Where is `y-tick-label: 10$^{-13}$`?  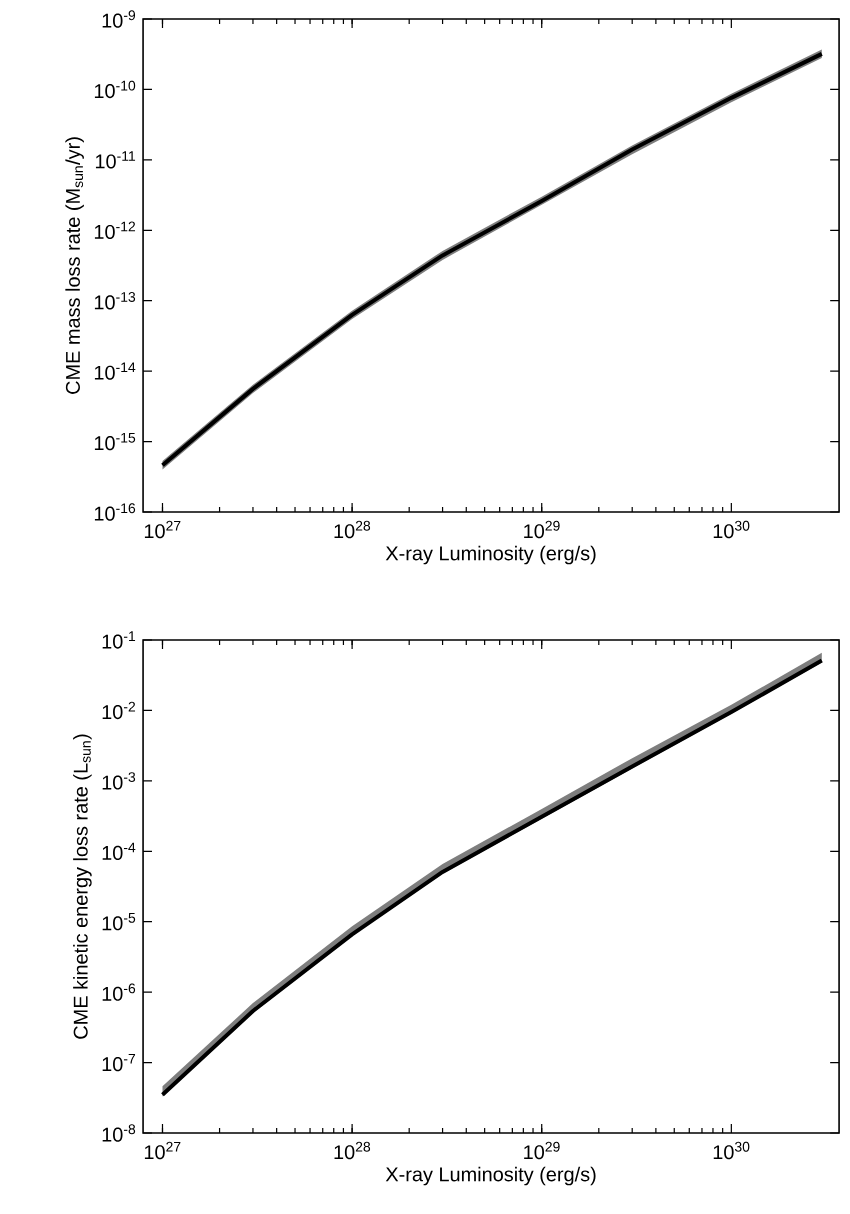 y-tick-label: 10$^{-13}$ is located at coordinates (115, 300).